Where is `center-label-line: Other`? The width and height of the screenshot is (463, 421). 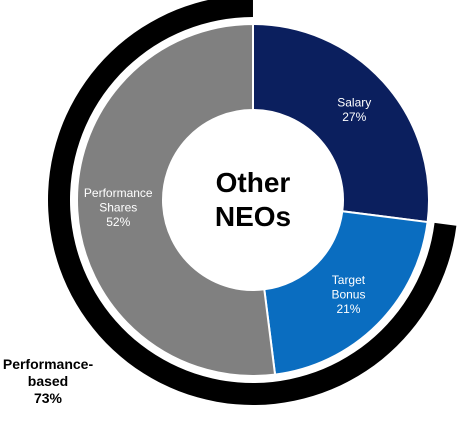 center-label-line: Other is located at coordinates (253, 183).